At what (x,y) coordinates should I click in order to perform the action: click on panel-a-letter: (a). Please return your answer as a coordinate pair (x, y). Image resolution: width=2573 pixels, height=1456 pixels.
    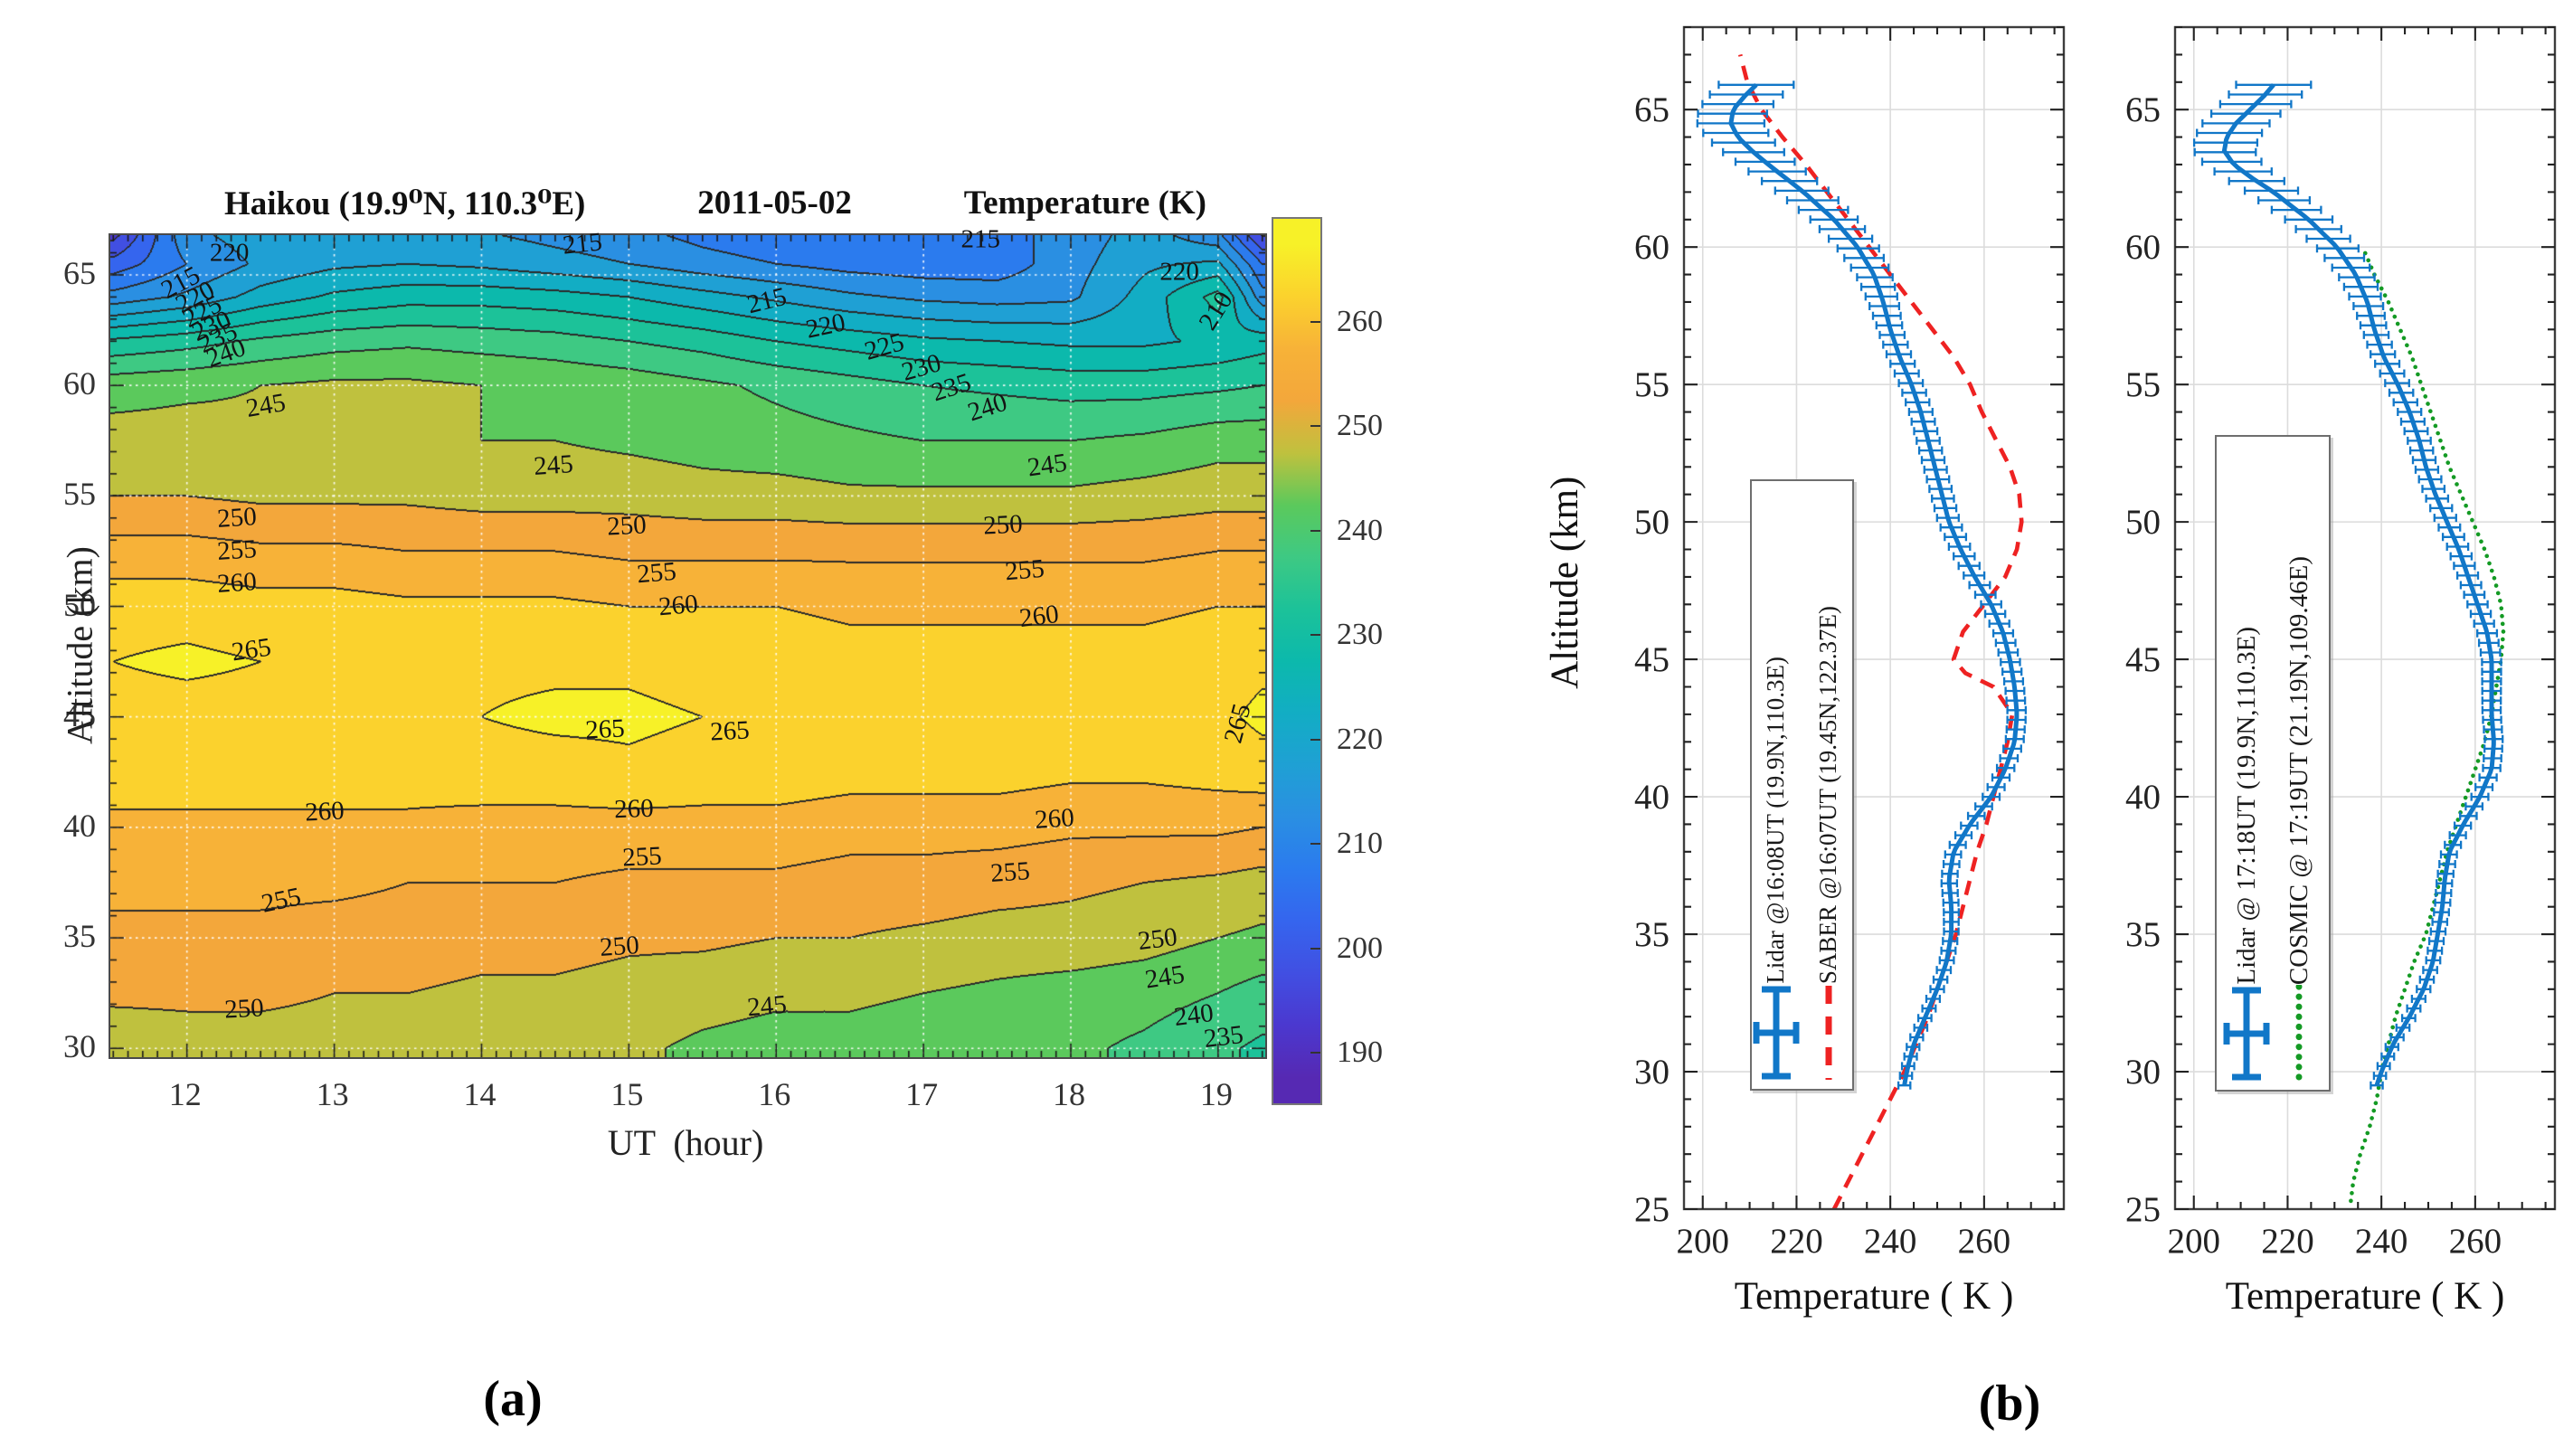
    Looking at the image, I should click on (513, 1399).